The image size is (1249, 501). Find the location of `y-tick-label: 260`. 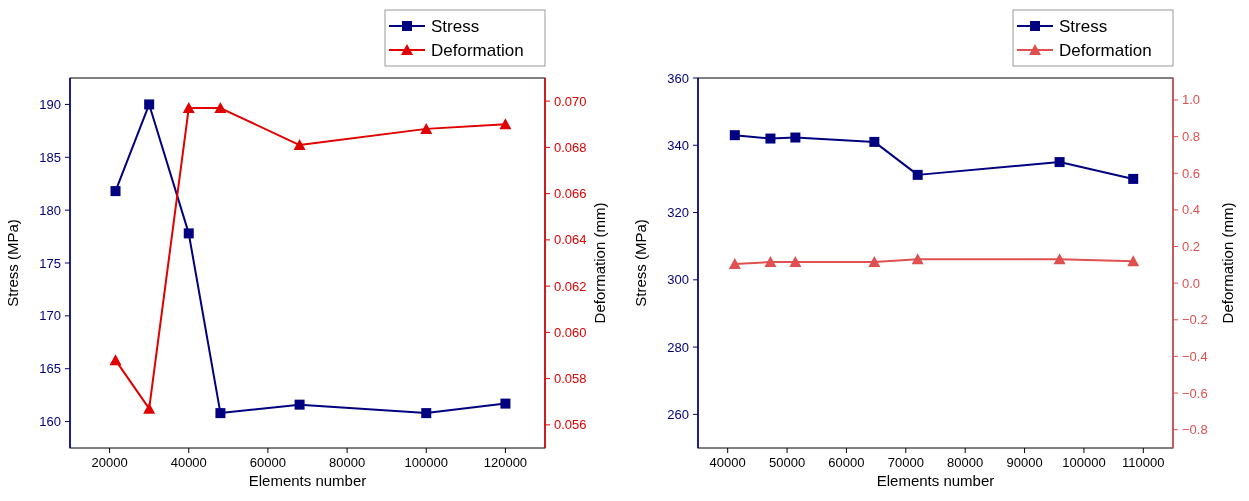

y-tick-label: 260 is located at coordinates (678, 414).